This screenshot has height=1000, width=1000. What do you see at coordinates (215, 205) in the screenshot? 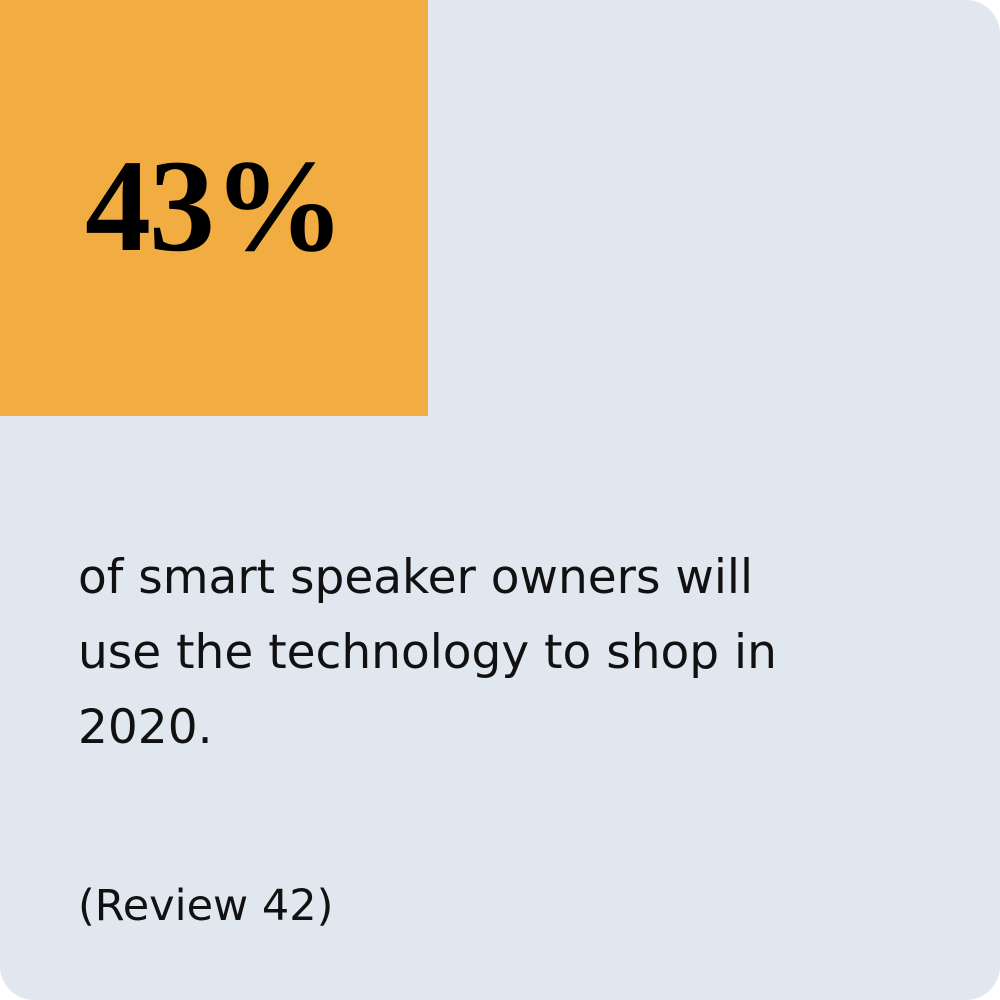
I see `stat-value: 43%` at bounding box center [215, 205].